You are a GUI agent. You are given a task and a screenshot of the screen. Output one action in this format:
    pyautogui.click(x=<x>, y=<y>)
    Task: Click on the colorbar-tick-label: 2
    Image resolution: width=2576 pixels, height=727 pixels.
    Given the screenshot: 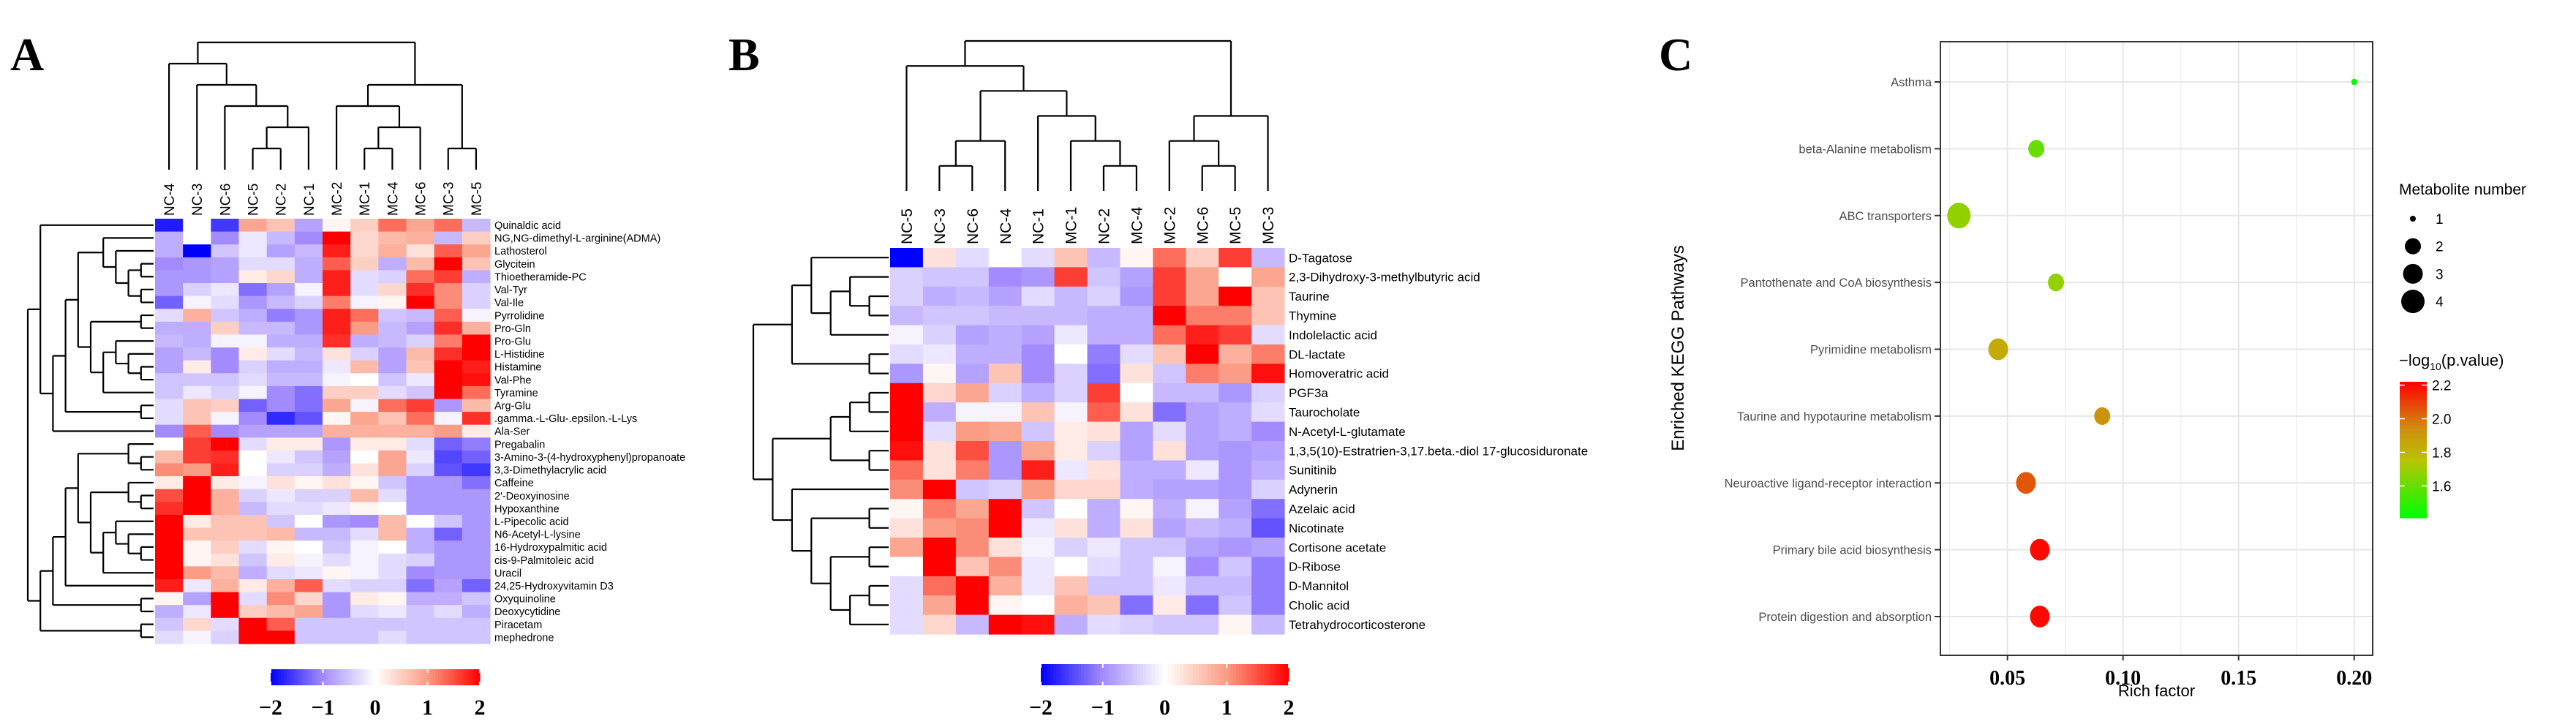 What is the action you would take?
    pyautogui.click(x=1289, y=708)
    